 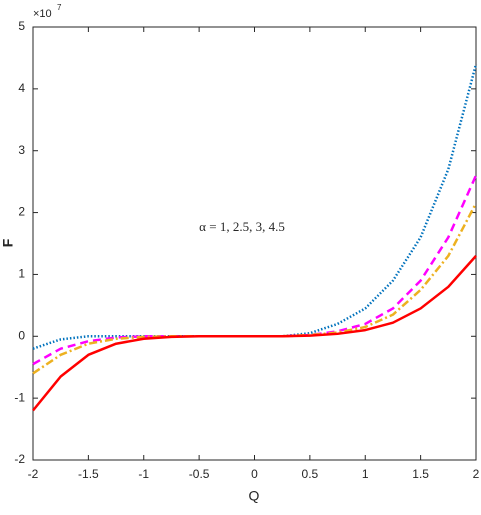 I want to click on x-tick-label: -1.5, so click(x=88, y=474).